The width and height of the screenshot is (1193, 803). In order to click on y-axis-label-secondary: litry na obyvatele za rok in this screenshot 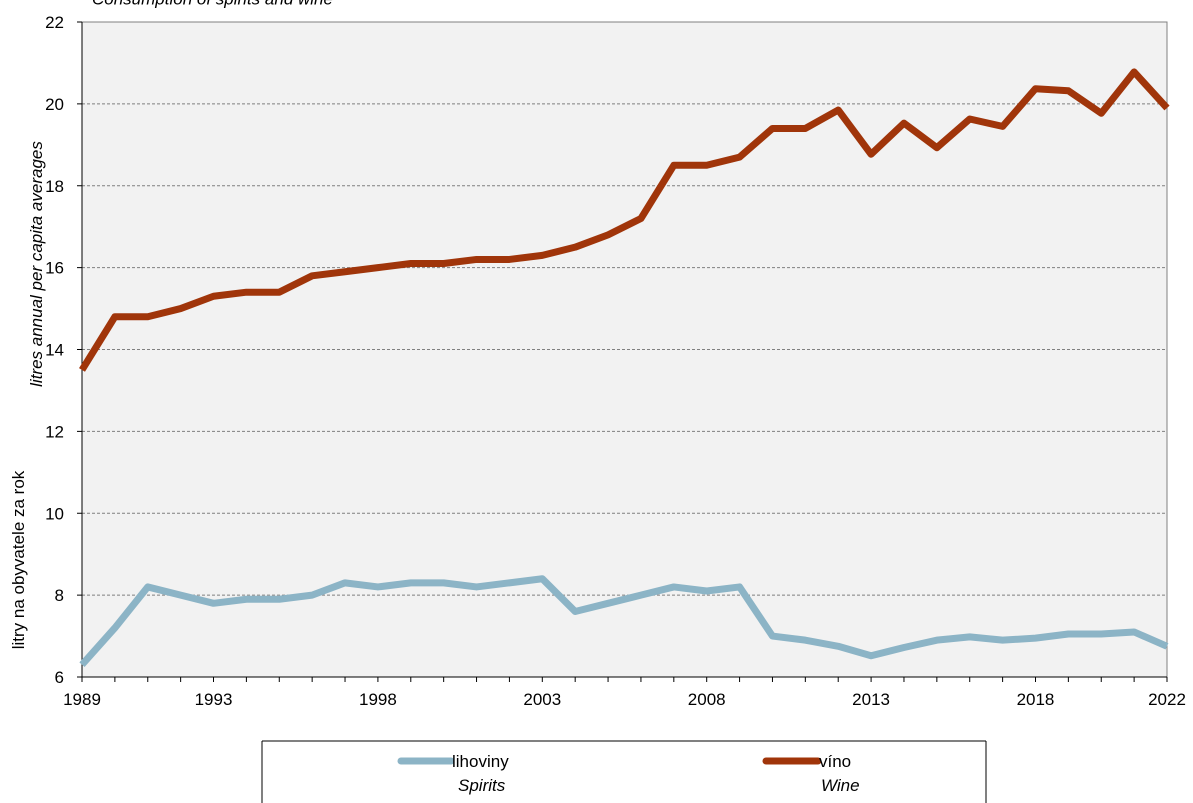, I will do `click(18, 559)`.